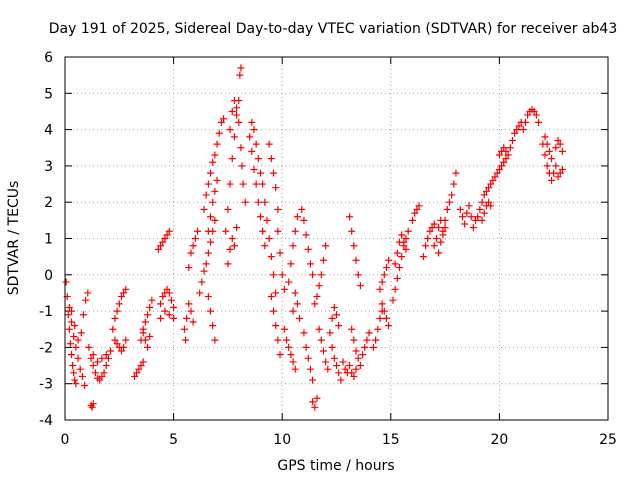 The image size is (640, 480). I want to click on y-tick-label: 3, so click(48, 167).